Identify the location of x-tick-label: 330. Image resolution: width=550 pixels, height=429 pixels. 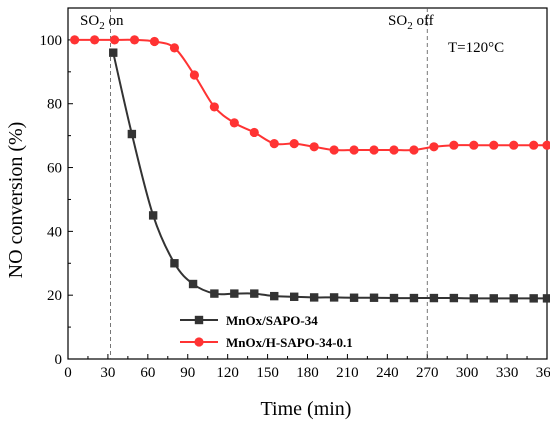
(507, 373).